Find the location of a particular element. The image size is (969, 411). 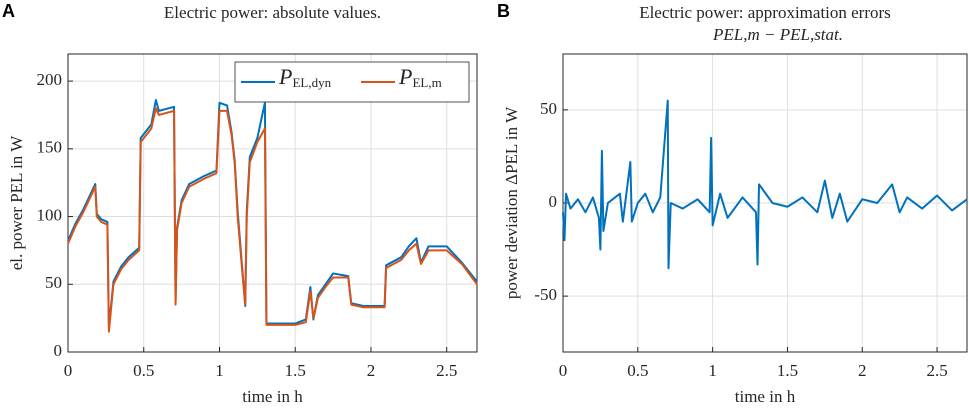

chart-title: Electric power: approximation errors is located at coordinates (765, 12).